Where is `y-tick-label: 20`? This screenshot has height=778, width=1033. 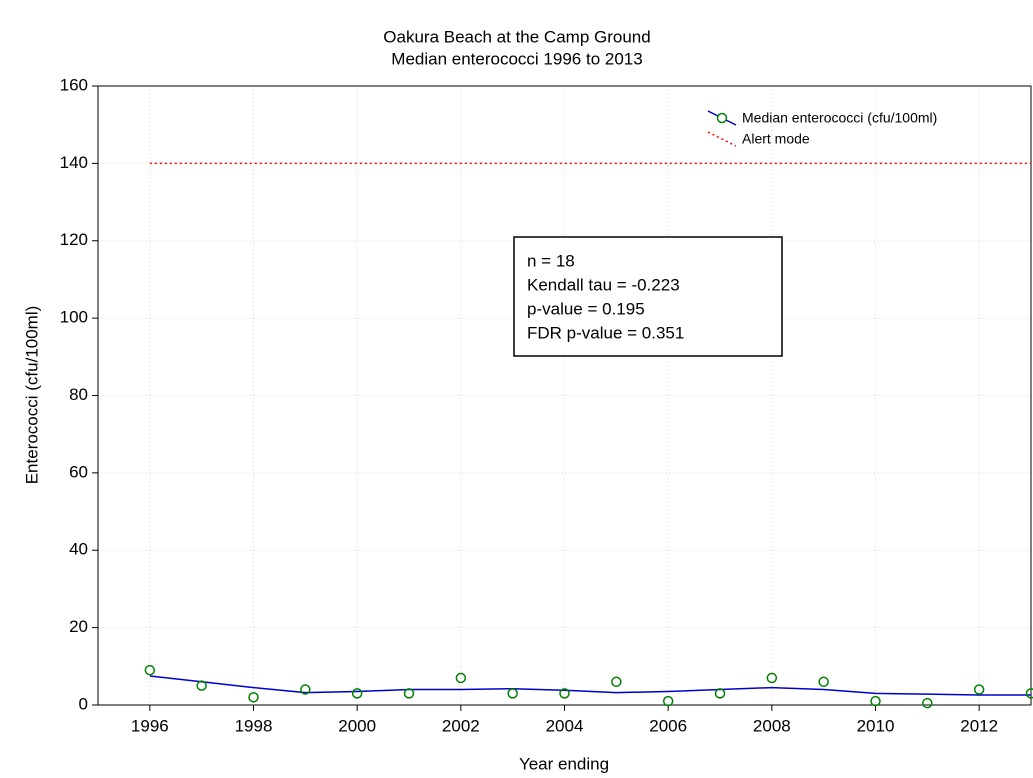 y-tick-label: 20 is located at coordinates (78, 626).